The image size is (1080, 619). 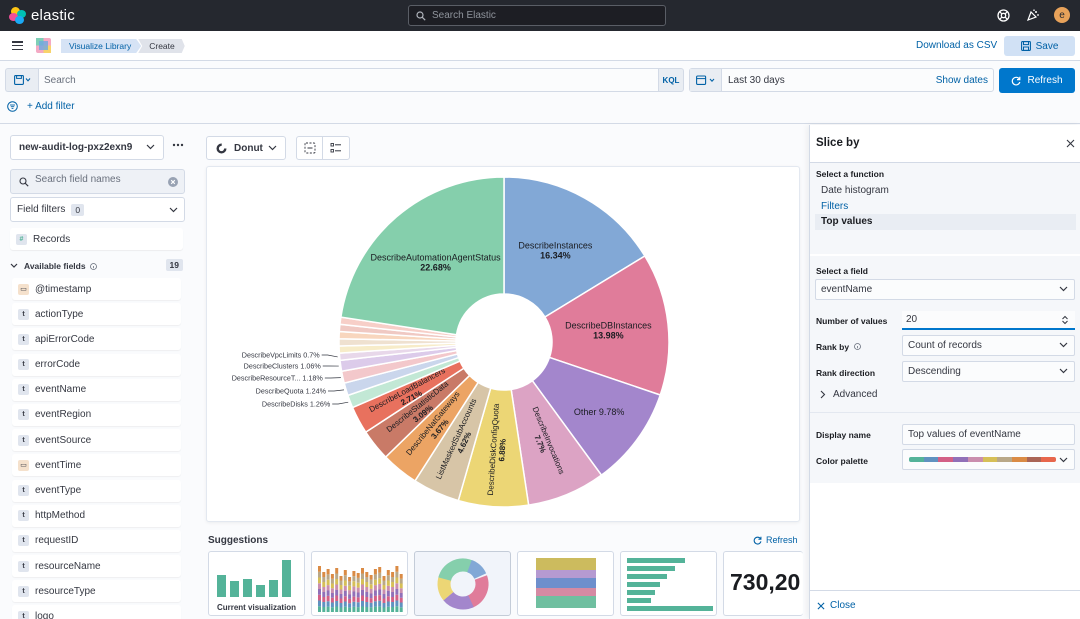 I want to click on display-name-input: Top values of eventName, so click(x=988, y=434).